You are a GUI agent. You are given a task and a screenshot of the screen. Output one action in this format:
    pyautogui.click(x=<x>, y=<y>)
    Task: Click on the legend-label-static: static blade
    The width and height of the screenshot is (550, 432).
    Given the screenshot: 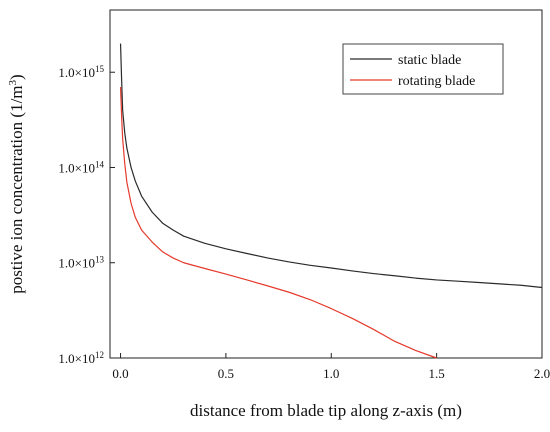 What is the action you would take?
    pyautogui.click(x=429, y=60)
    